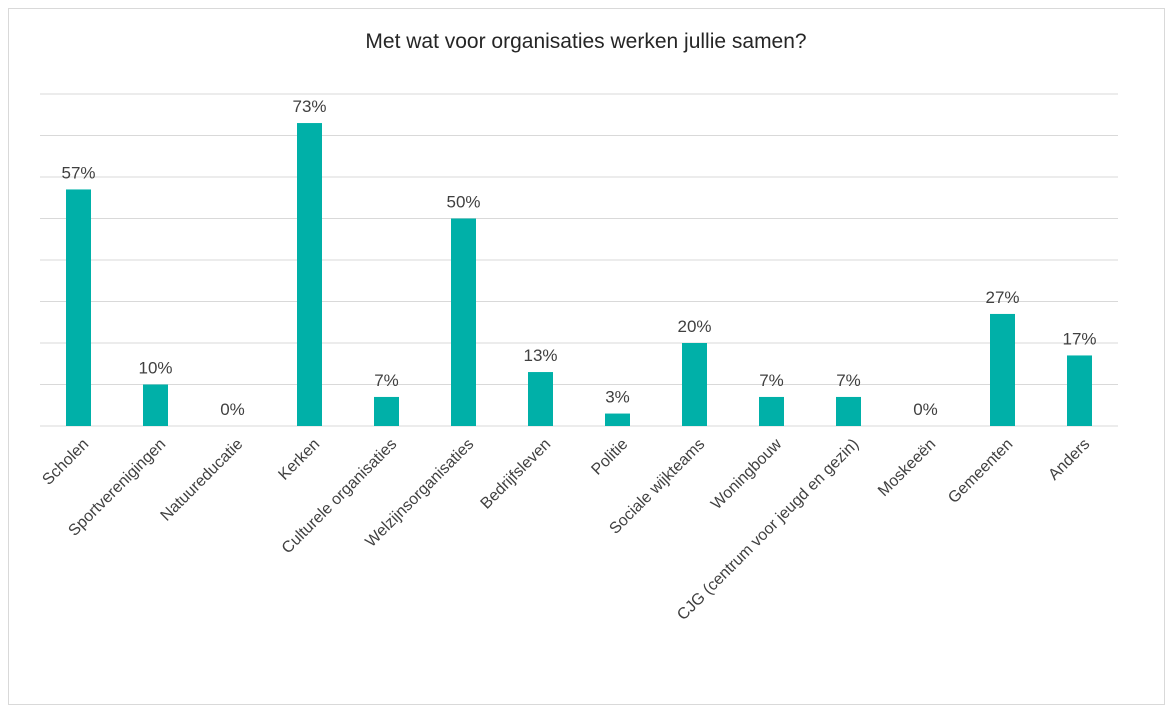 This screenshot has width=1172, height=713. Describe the element at coordinates (299, 460) in the screenshot. I see `x-tick-label: Kerken` at that location.